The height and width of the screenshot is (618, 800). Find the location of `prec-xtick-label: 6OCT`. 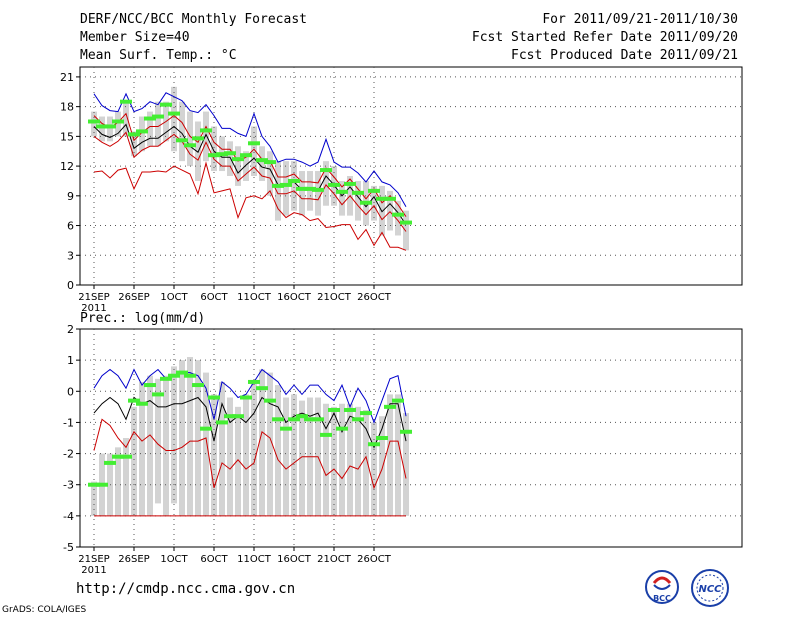

prec-xtick-label: 6OCT is located at coordinates (214, 559).